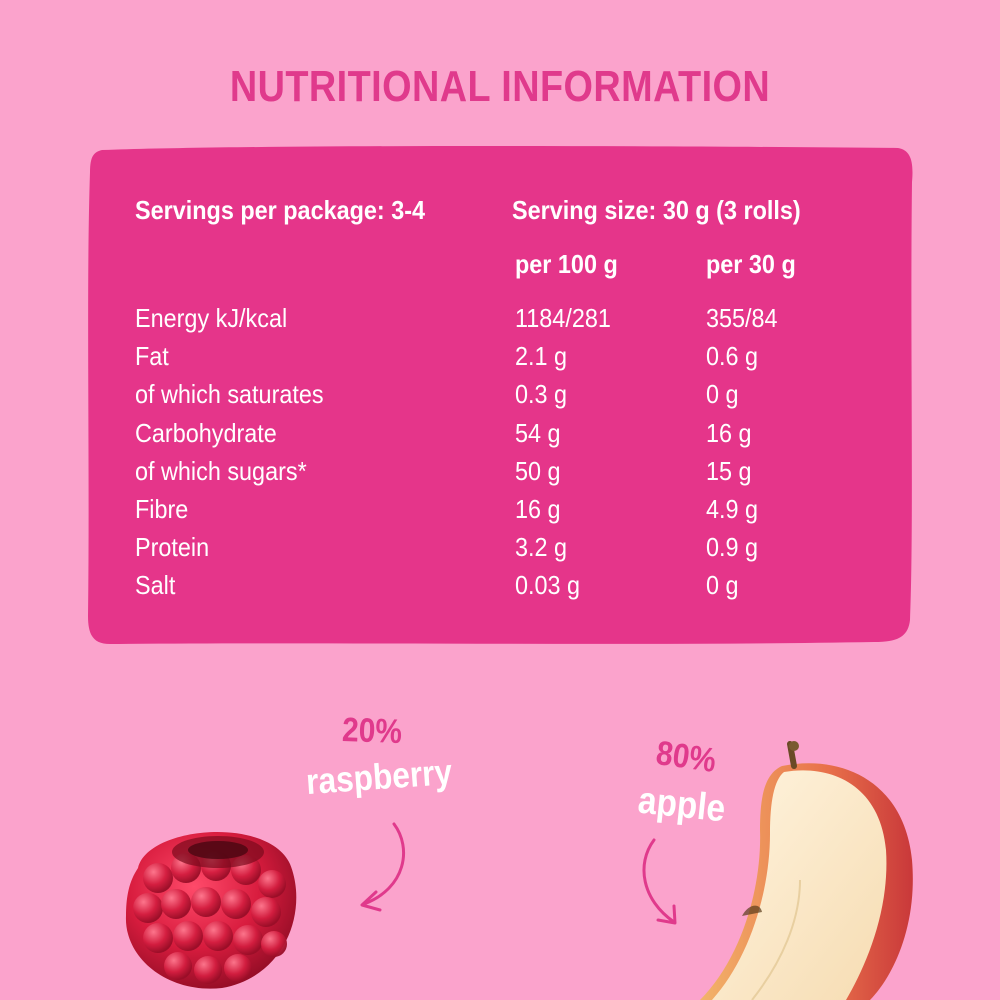 The width and height of the screenshot is (1000, 1000). Describe the element at coordinates (729, 471) in the screenshot. I see `row-value-per-30g: 15 g` at that location.